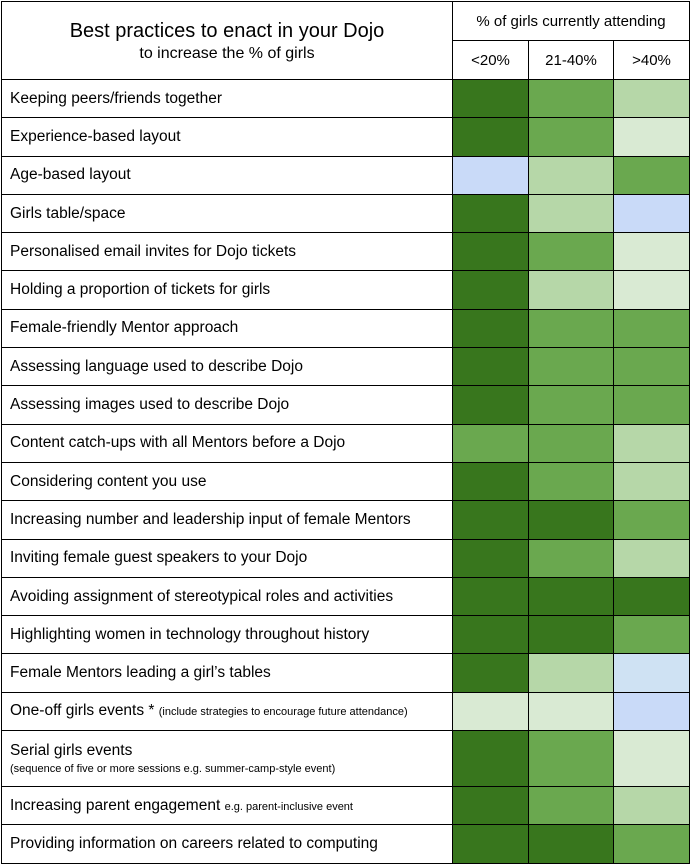  I want to click on table-row: Keeping peers/friends together, so click(345, 98).